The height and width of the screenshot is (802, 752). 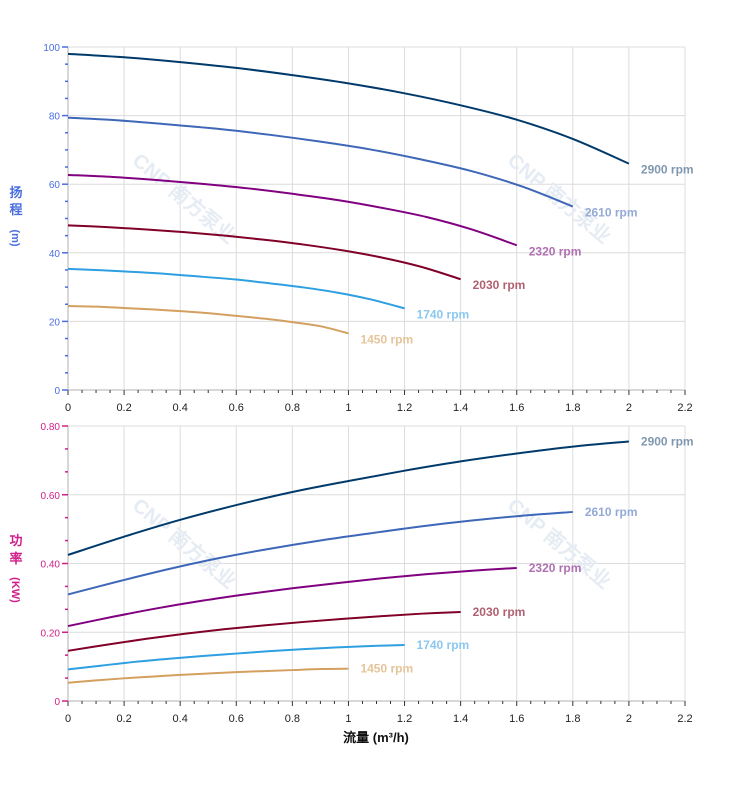 What do you see at coordinates (51, 633) in the screenshot?
I see `y-tick-label: 0.20` at bounding box center [51, 633].